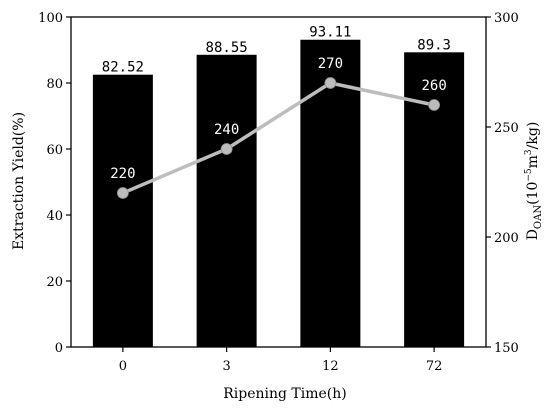  I want to click on y-right-tick-label-300: 300, so click(506, 18).